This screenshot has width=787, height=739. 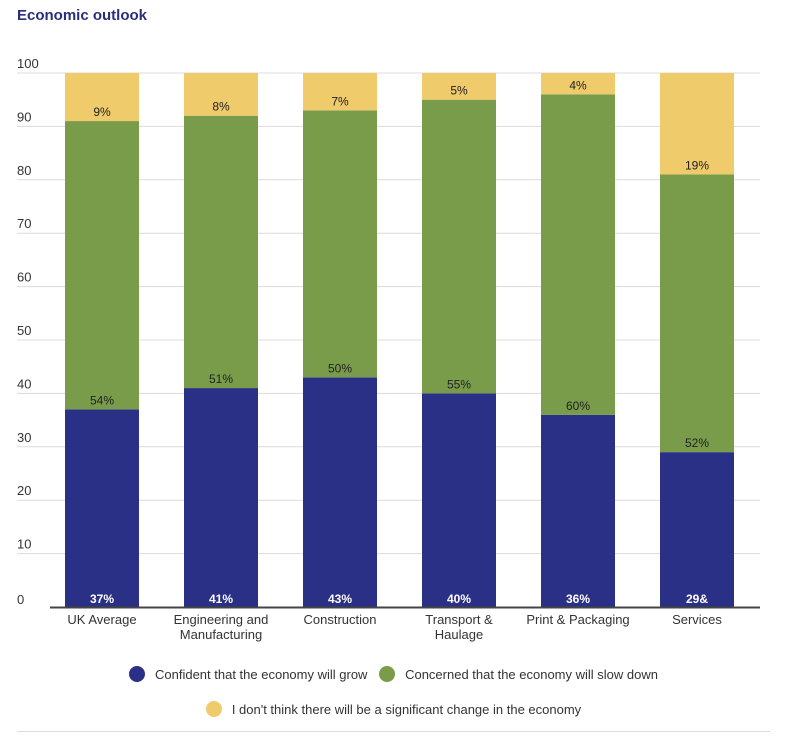 I want to click on data-label: 60%, so click(x=578, y=406).